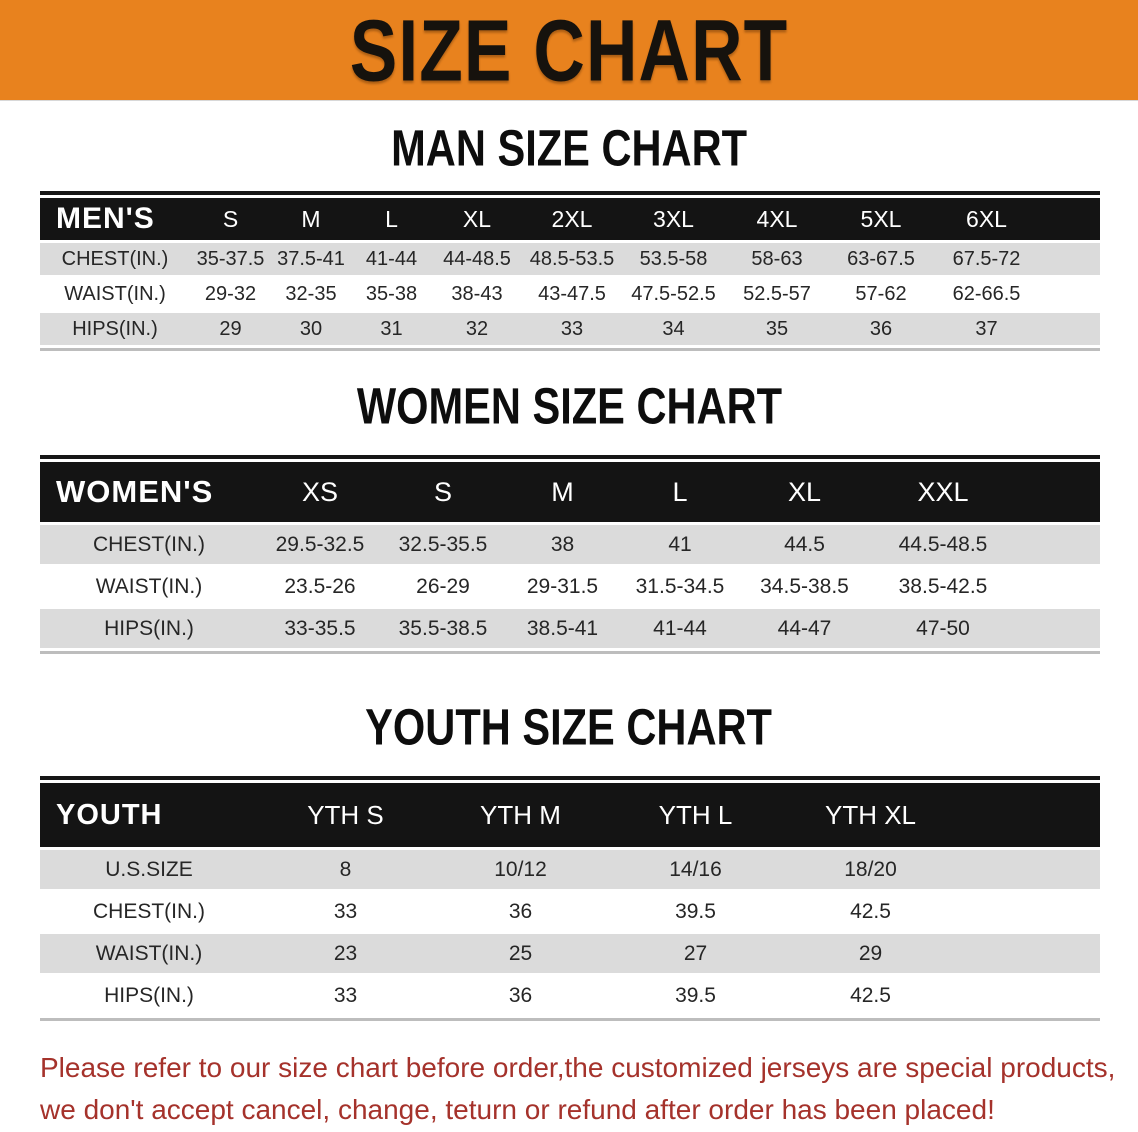  I want to click on table-row: CHEST(IN.) 33 36 39.5 42.5, so click(570, 911).